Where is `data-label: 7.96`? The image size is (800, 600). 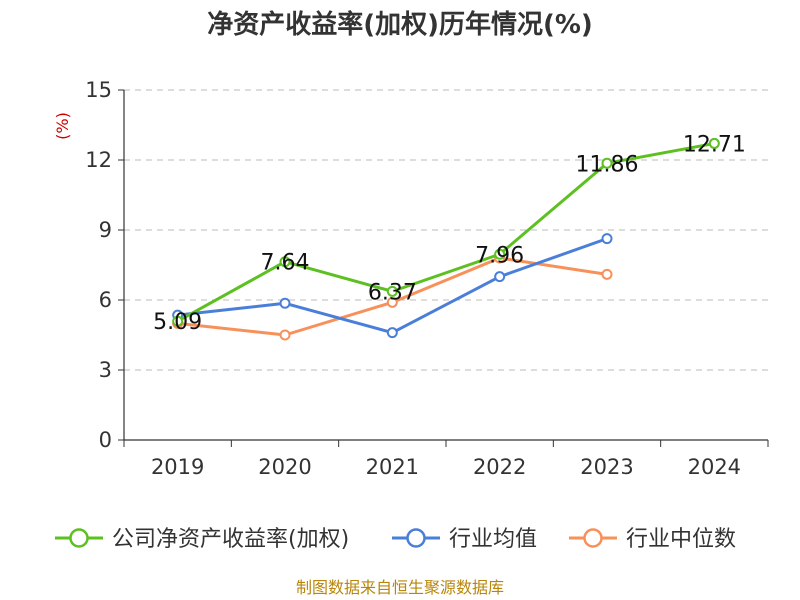 data-label: 7.96 is located at coordinates (499, 255).